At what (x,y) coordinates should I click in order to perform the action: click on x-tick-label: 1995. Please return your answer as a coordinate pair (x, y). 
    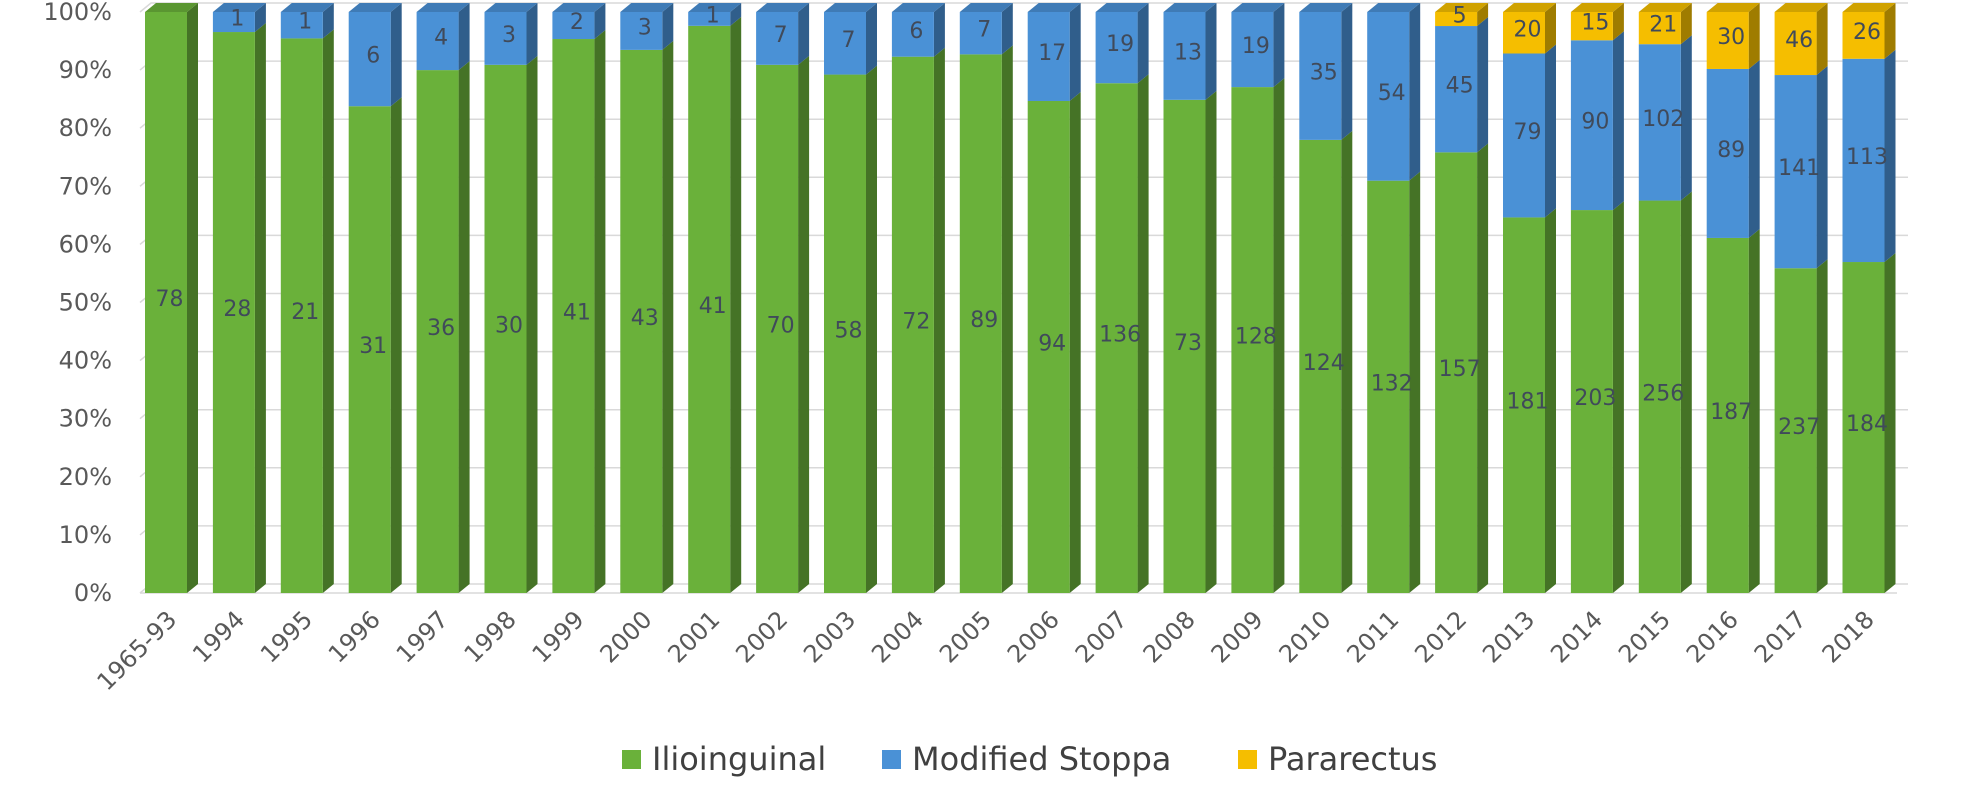
    Looking at the image, I should click on (286, 636).